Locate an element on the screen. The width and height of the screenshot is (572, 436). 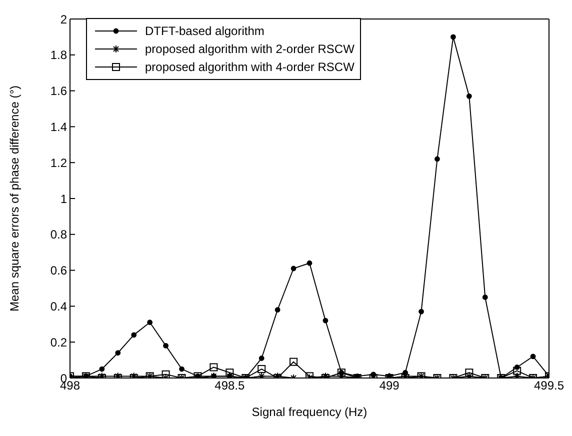
y-tick-label: 0.2 is located at coordinates (59, 342).